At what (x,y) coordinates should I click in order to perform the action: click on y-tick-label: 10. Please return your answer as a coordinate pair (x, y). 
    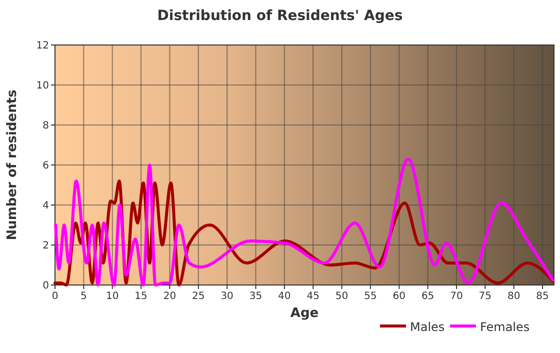
    Looking at the image, I should click on (42, 86).